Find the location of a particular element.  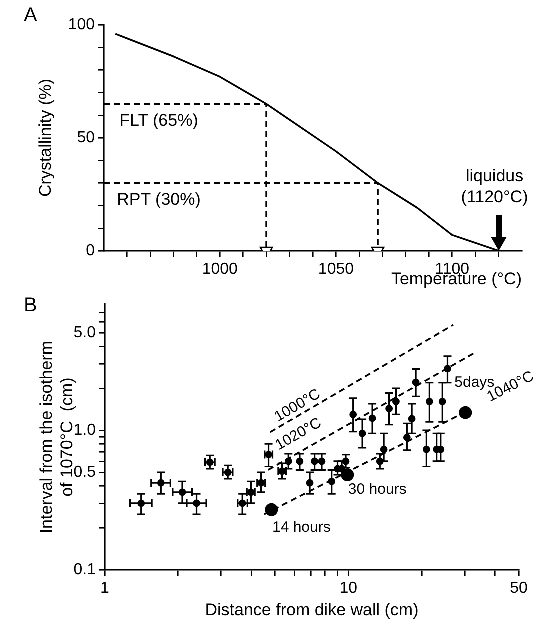

x-tick-label: 1 is located at coordinates (105, 589).